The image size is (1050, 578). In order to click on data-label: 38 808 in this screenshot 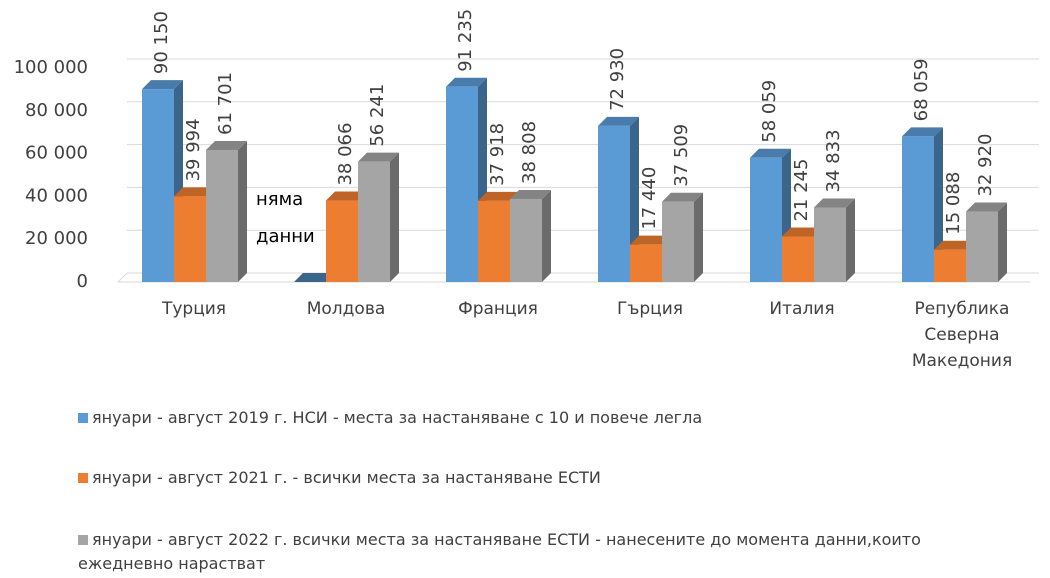, I will do `click(529, 152)`.